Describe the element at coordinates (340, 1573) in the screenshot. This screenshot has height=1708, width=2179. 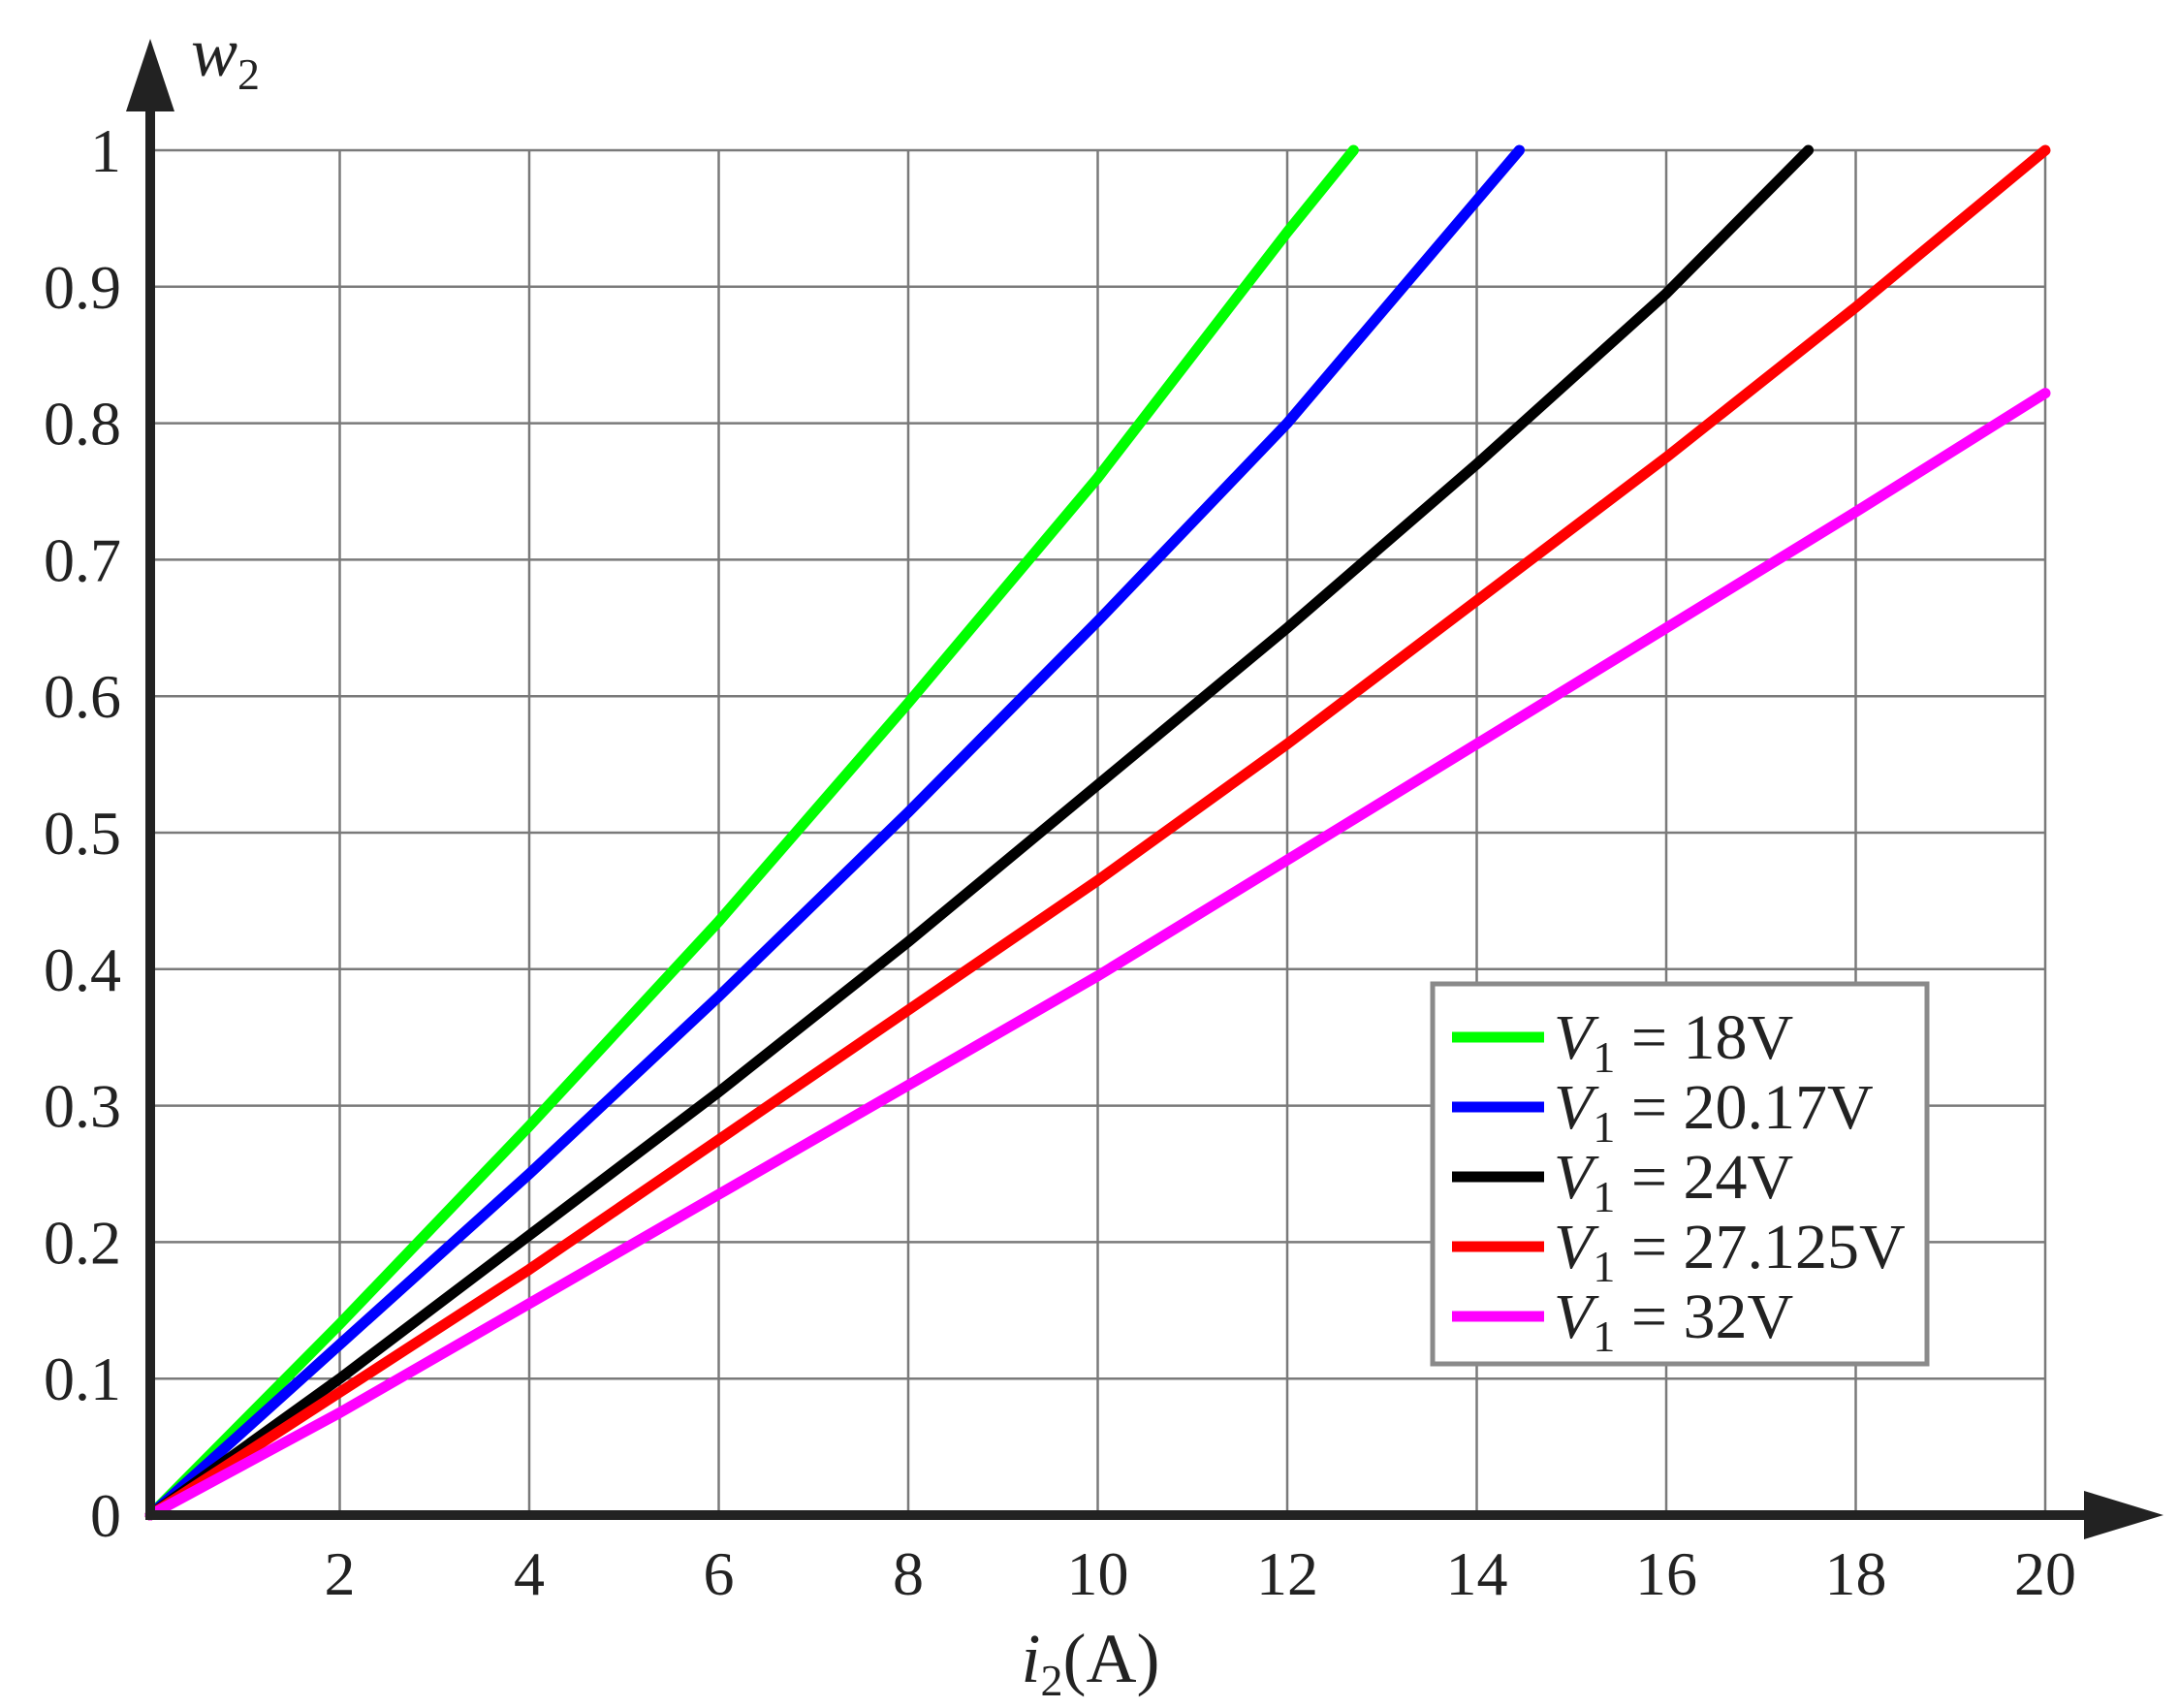
I see `x-tick-label: 2` at that location.